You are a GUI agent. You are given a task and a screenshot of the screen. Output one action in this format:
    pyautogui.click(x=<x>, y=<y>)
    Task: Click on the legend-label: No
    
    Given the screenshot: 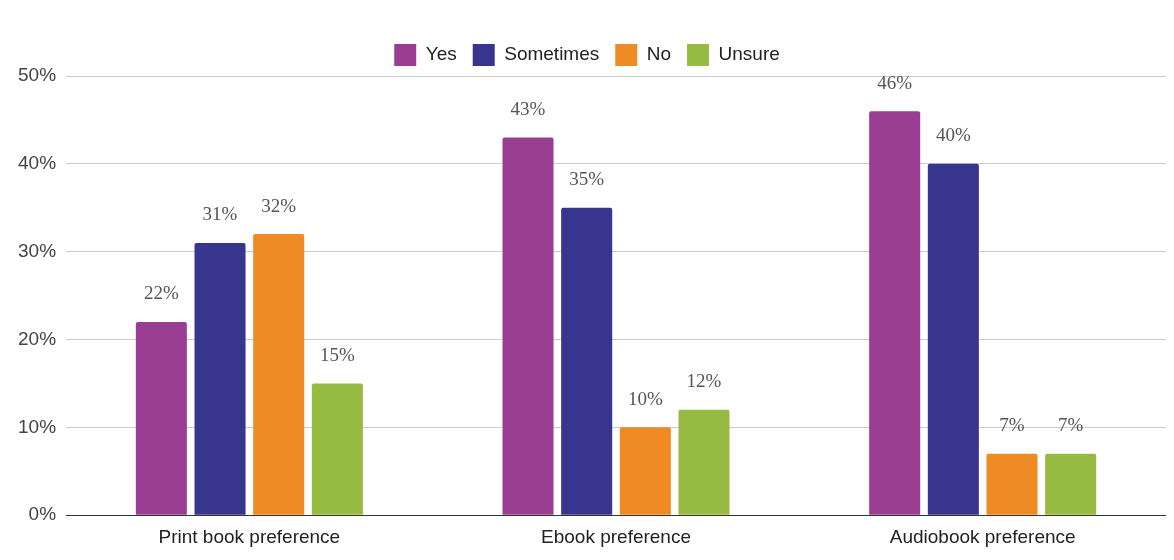 What is the action you would take?
    pyautogui.click(x=659, y=54)
    